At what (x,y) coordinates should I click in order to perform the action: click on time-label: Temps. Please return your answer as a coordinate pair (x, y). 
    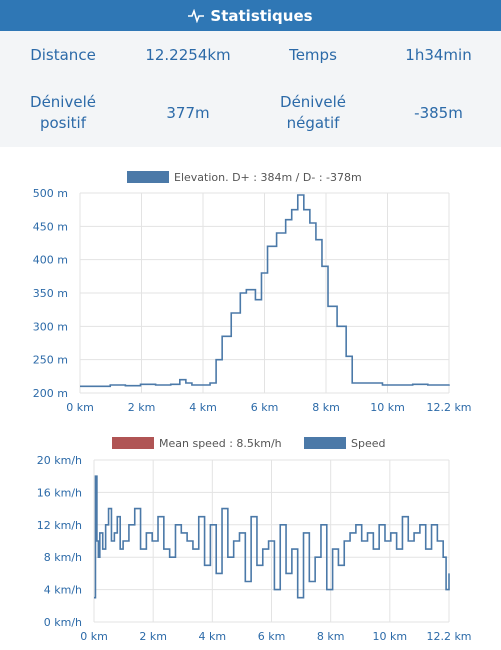
    Looking at the image, I should click on (313, 55).